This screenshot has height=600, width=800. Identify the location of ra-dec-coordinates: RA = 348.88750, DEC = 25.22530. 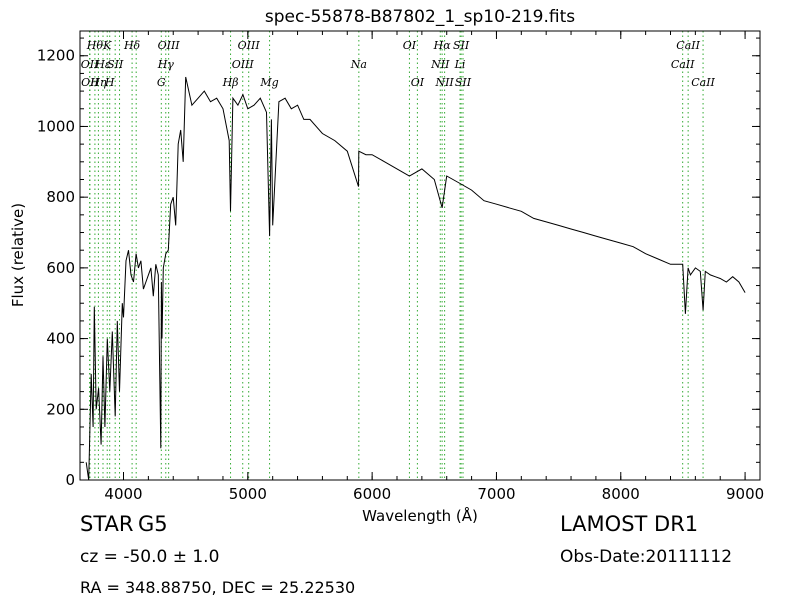
(218, 587).